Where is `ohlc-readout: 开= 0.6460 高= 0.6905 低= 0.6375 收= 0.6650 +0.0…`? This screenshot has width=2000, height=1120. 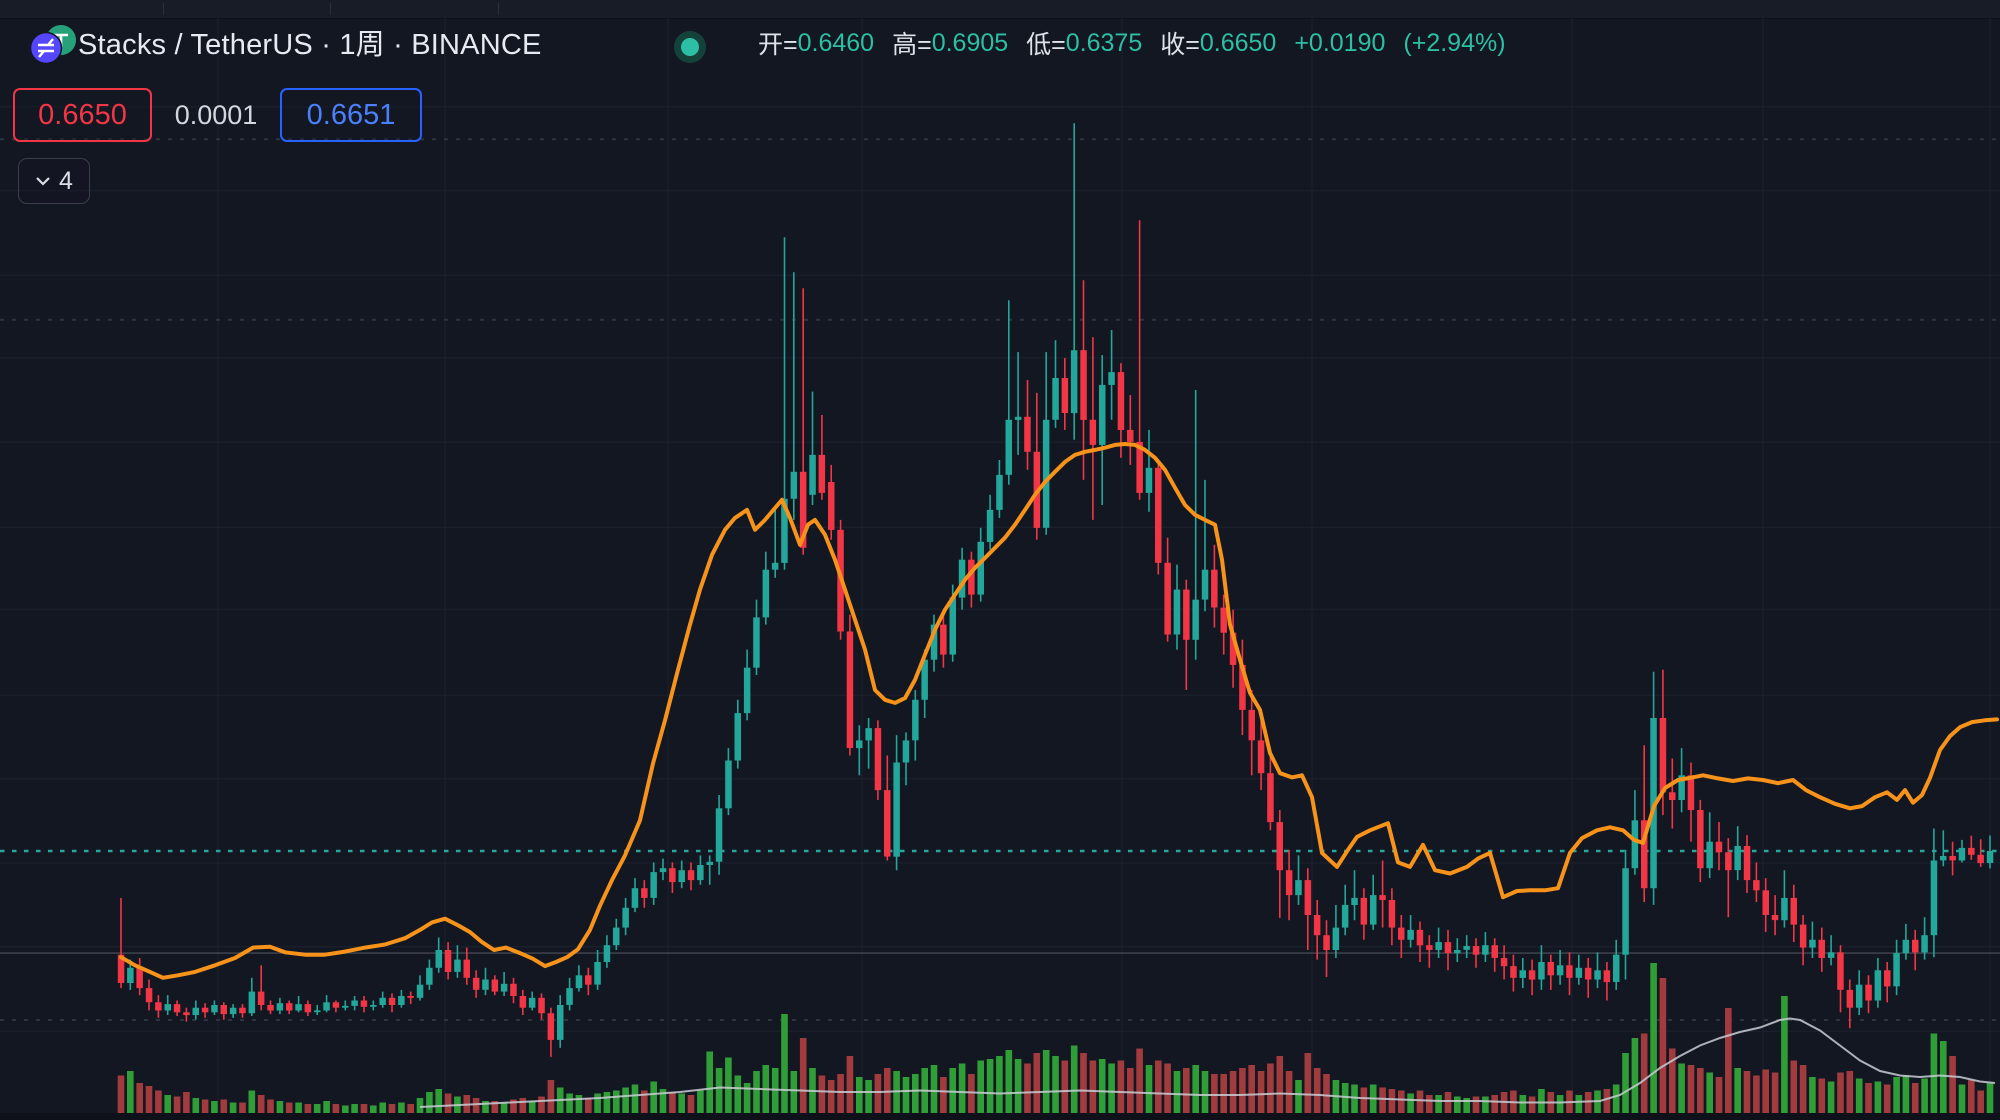
ohlc-readout: 开= 0.6460 高= 0.6905 低= 0.6375 收= 0.6650 +0.0… is located at coordinates (1132, 43).